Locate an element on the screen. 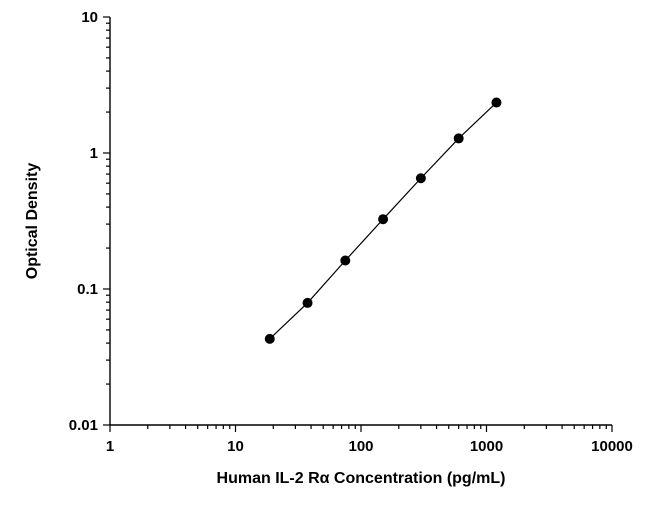 The image size is (650, 505). x-ticks: 1 10 100 1000 10000 is located at coordinates (369, 440).